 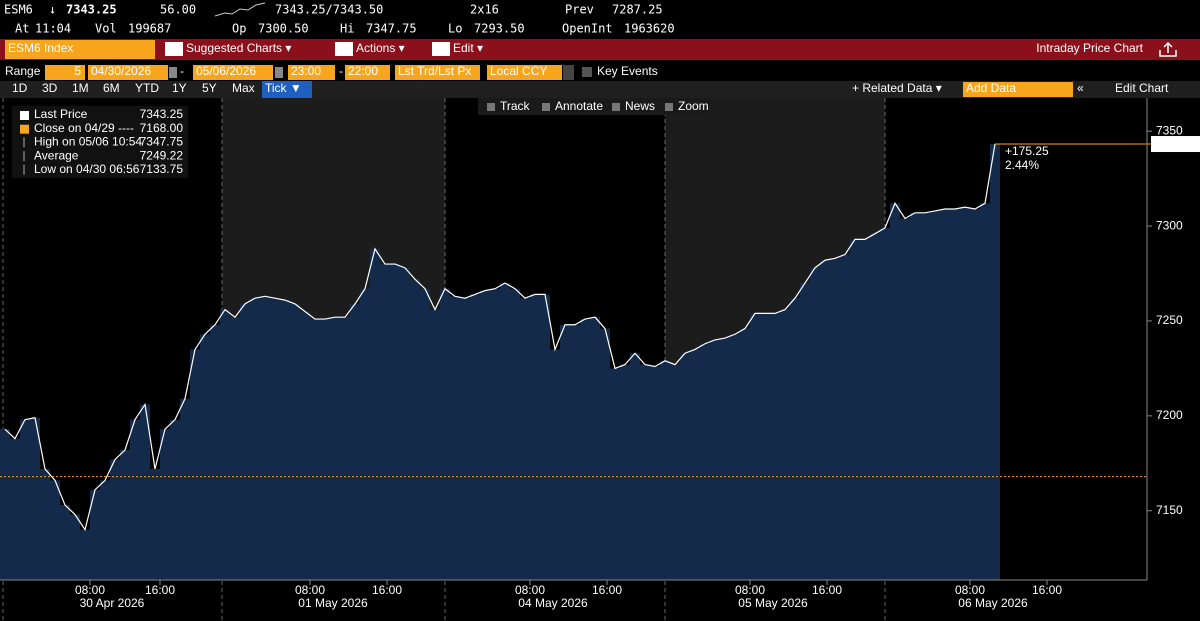 What do you see at coordinates (162, 169) in the screenshot?
I see `legend-value: 7133.75` at bounding box center [162, 169].